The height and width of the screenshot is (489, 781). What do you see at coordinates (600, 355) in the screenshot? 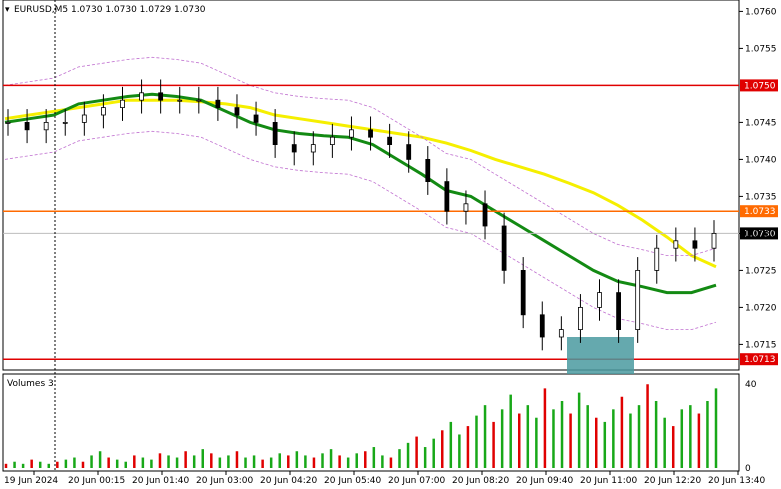
I see `highlight-zone` at bounding box center [600, 355].